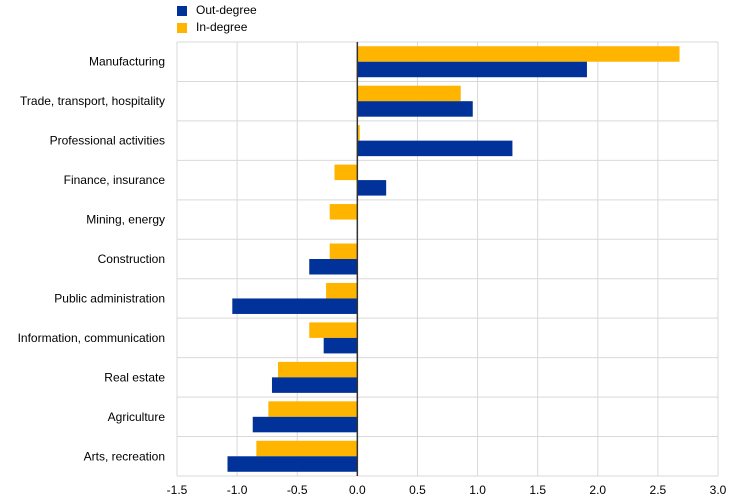 The width and height of the screenshot is (742, 500). I want to click on x-tick-label: -0.5, so click(297, 490).